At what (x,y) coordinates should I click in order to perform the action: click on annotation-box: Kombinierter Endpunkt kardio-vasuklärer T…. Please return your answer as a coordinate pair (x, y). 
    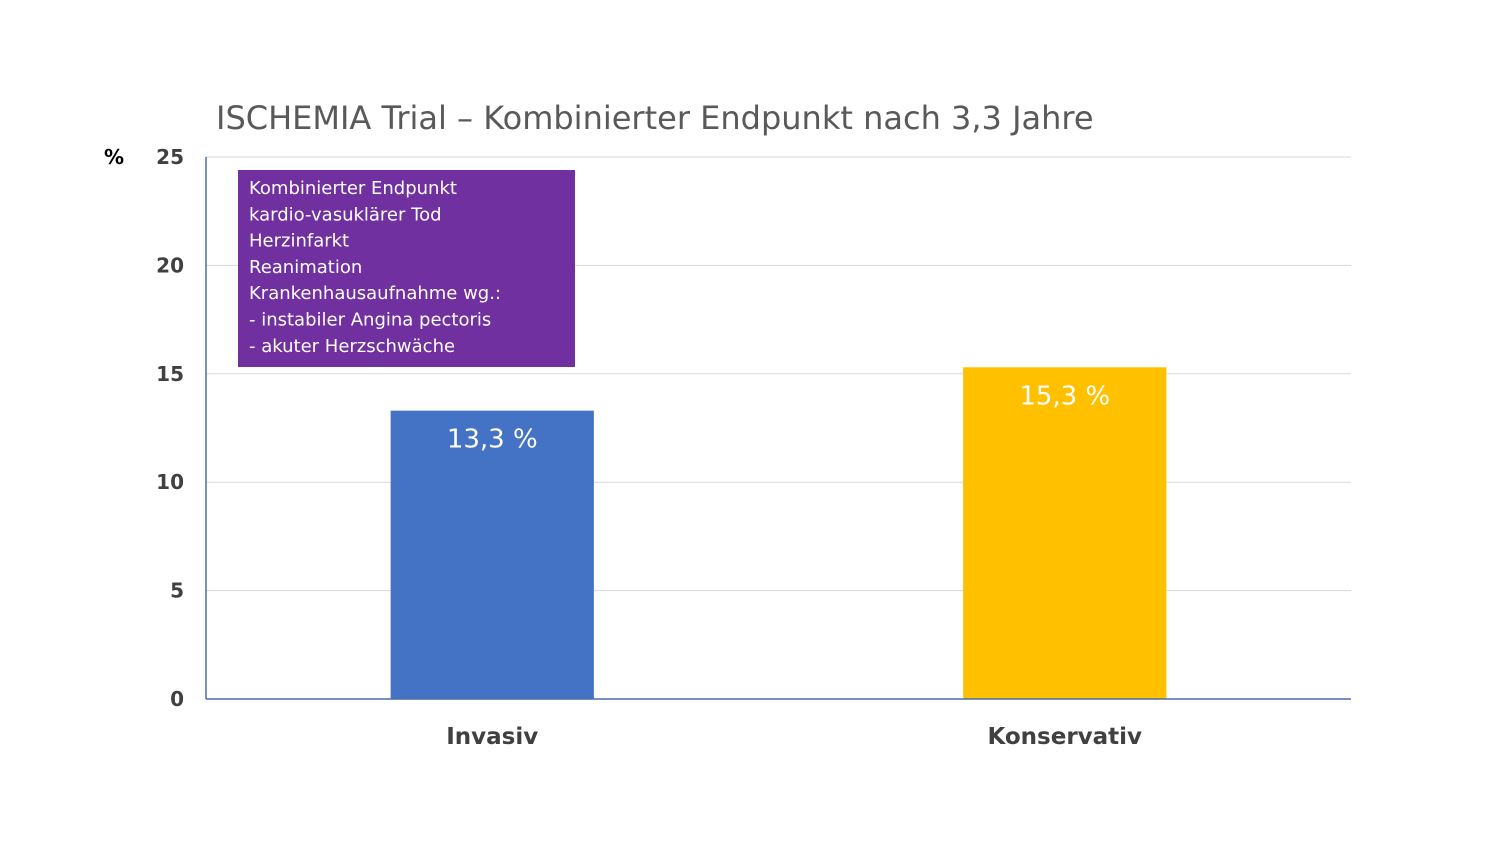
    Looking at the image, I should click on (406, 268).